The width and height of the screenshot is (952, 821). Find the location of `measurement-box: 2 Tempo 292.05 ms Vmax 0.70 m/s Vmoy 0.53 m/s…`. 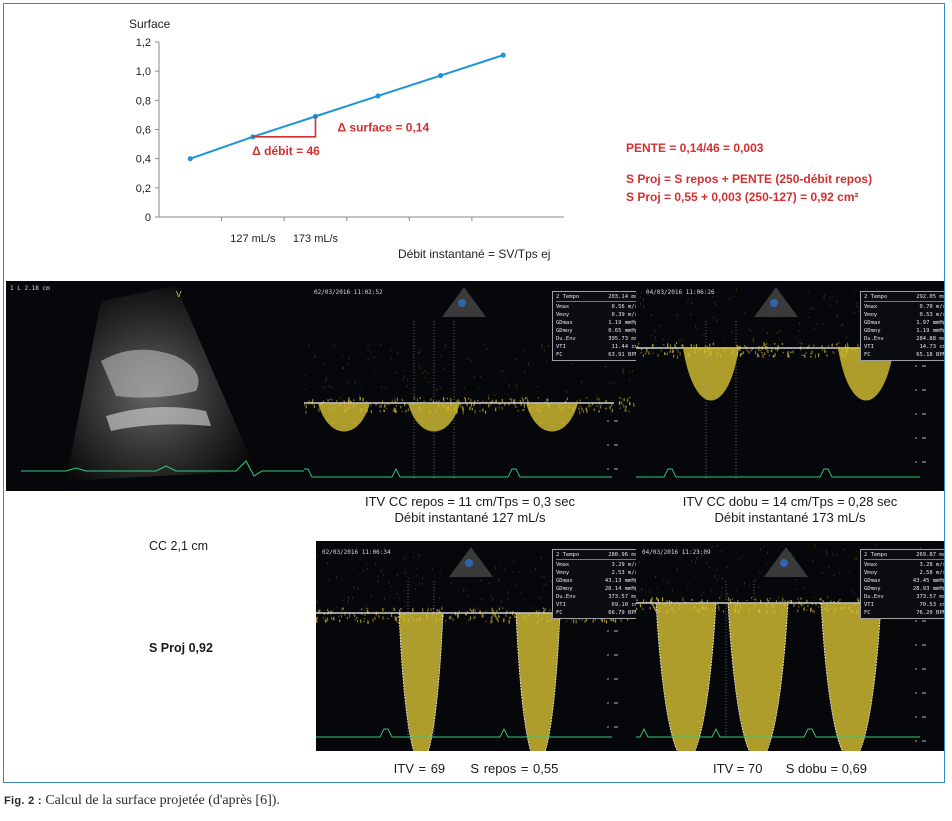

measurement-box: 2 Tempo 292.05 ms Vmax 0.70 m/s Vmoy 0.53 m/s… is located at coordinates (902, 326).